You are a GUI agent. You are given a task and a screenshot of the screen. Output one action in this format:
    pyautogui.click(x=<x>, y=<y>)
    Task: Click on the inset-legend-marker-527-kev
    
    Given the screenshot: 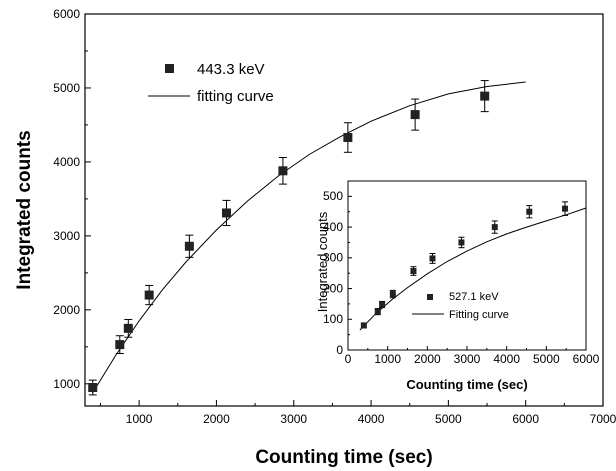 What is the action you would take?
    pyautogui.click(x=430, y=297)
    